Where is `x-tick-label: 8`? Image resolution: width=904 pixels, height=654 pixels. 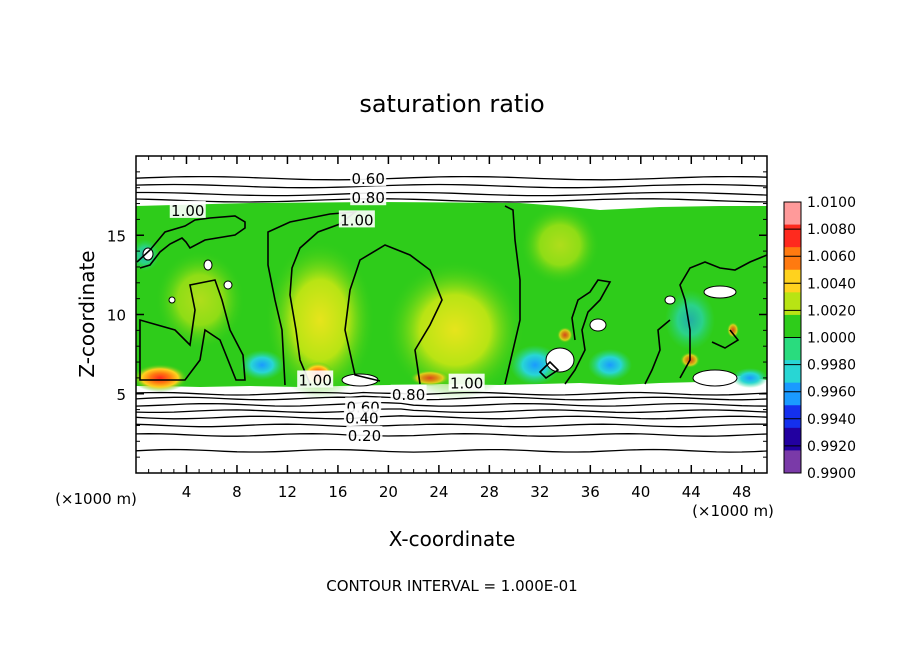
x-tick-label: 8 is located at coordinates (237, 492).